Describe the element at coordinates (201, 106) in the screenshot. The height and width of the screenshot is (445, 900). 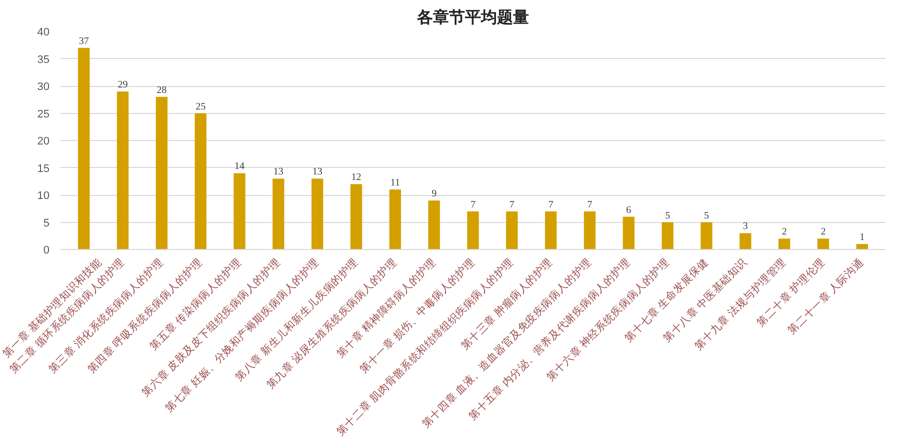
I see `data-label: 25` at that location.